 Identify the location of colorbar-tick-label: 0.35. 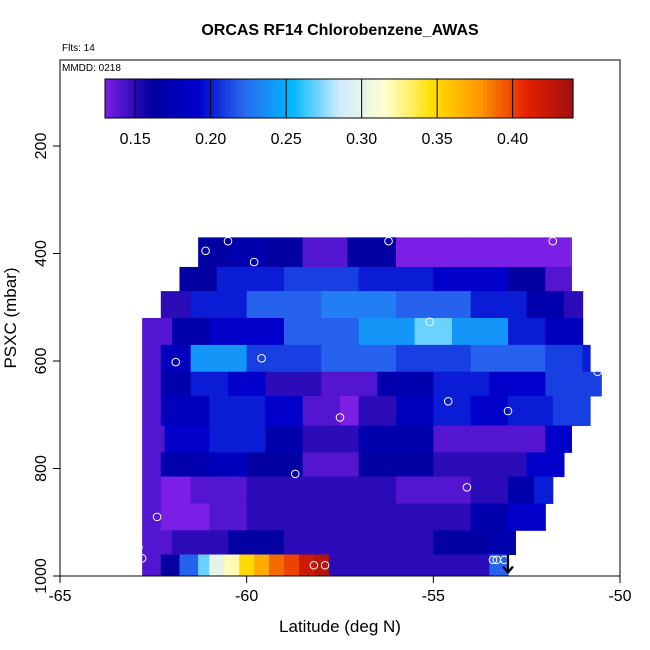
(437, 139).